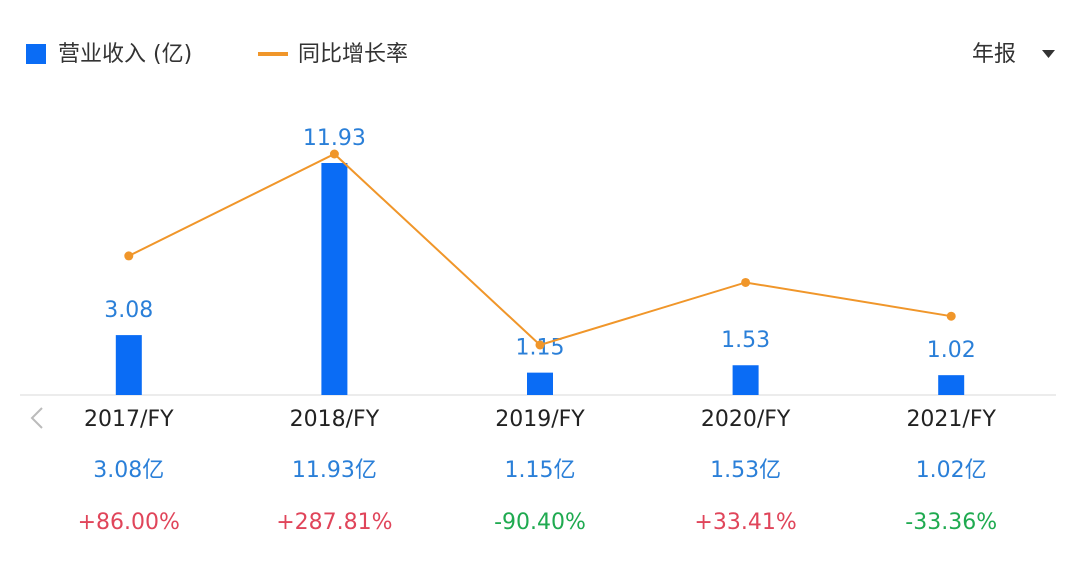 This screenshot has height=574, width=1080. I want to click on bar-value-label: 1.02, so click(951, 350).